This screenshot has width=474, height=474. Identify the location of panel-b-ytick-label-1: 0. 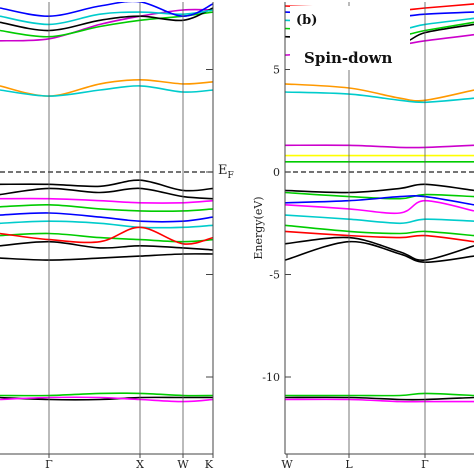
(276, 172).